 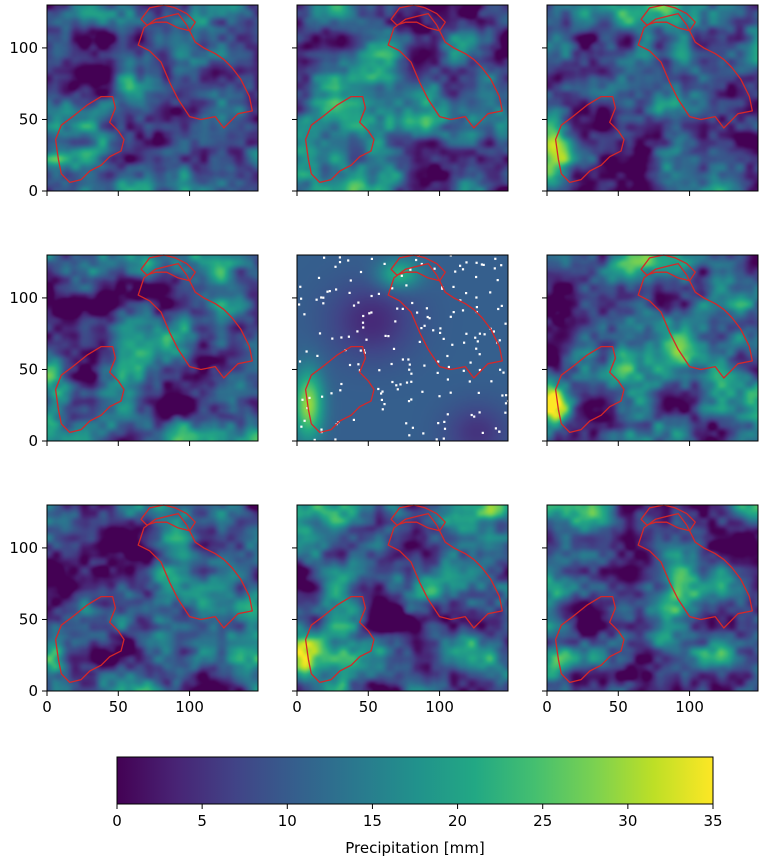 What do you see at coordinates (28, 119) in the screenshot?
I see `y-tick-label: 50` at bounding box center [28, 119].